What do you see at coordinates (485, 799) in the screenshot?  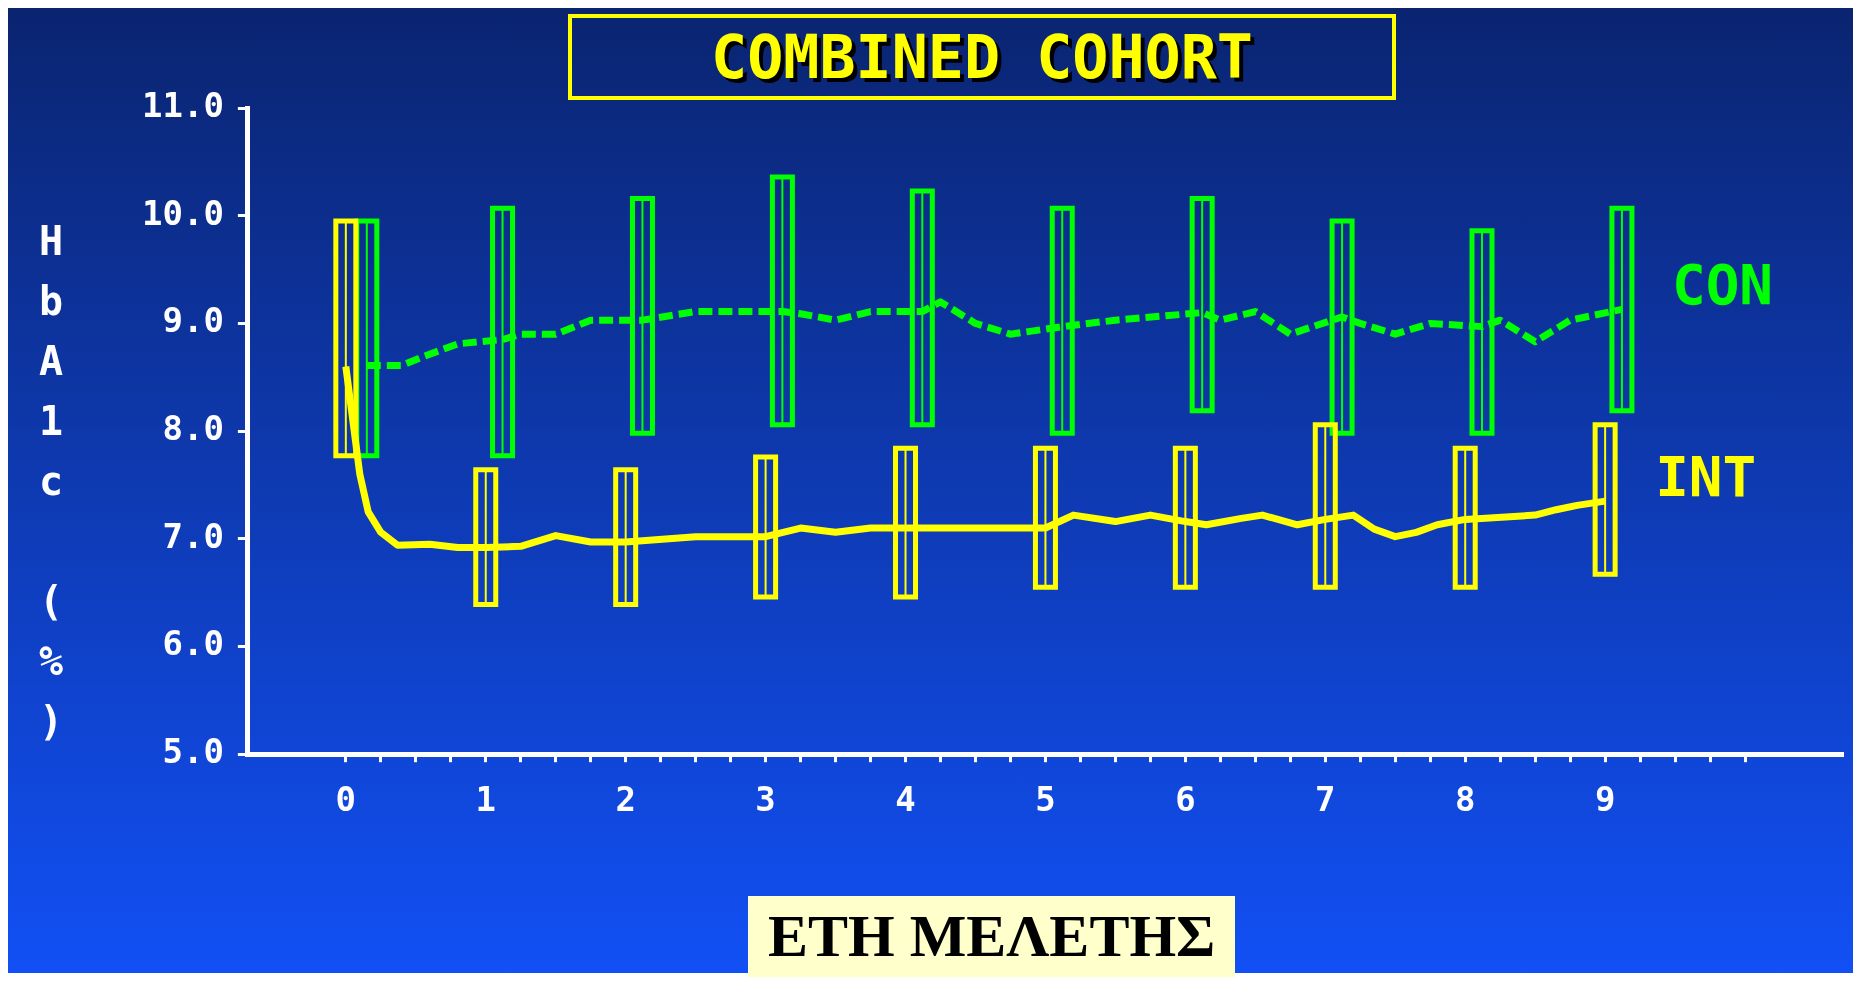 I see `x-tick-label: 1` at bounding box center [485, 799].